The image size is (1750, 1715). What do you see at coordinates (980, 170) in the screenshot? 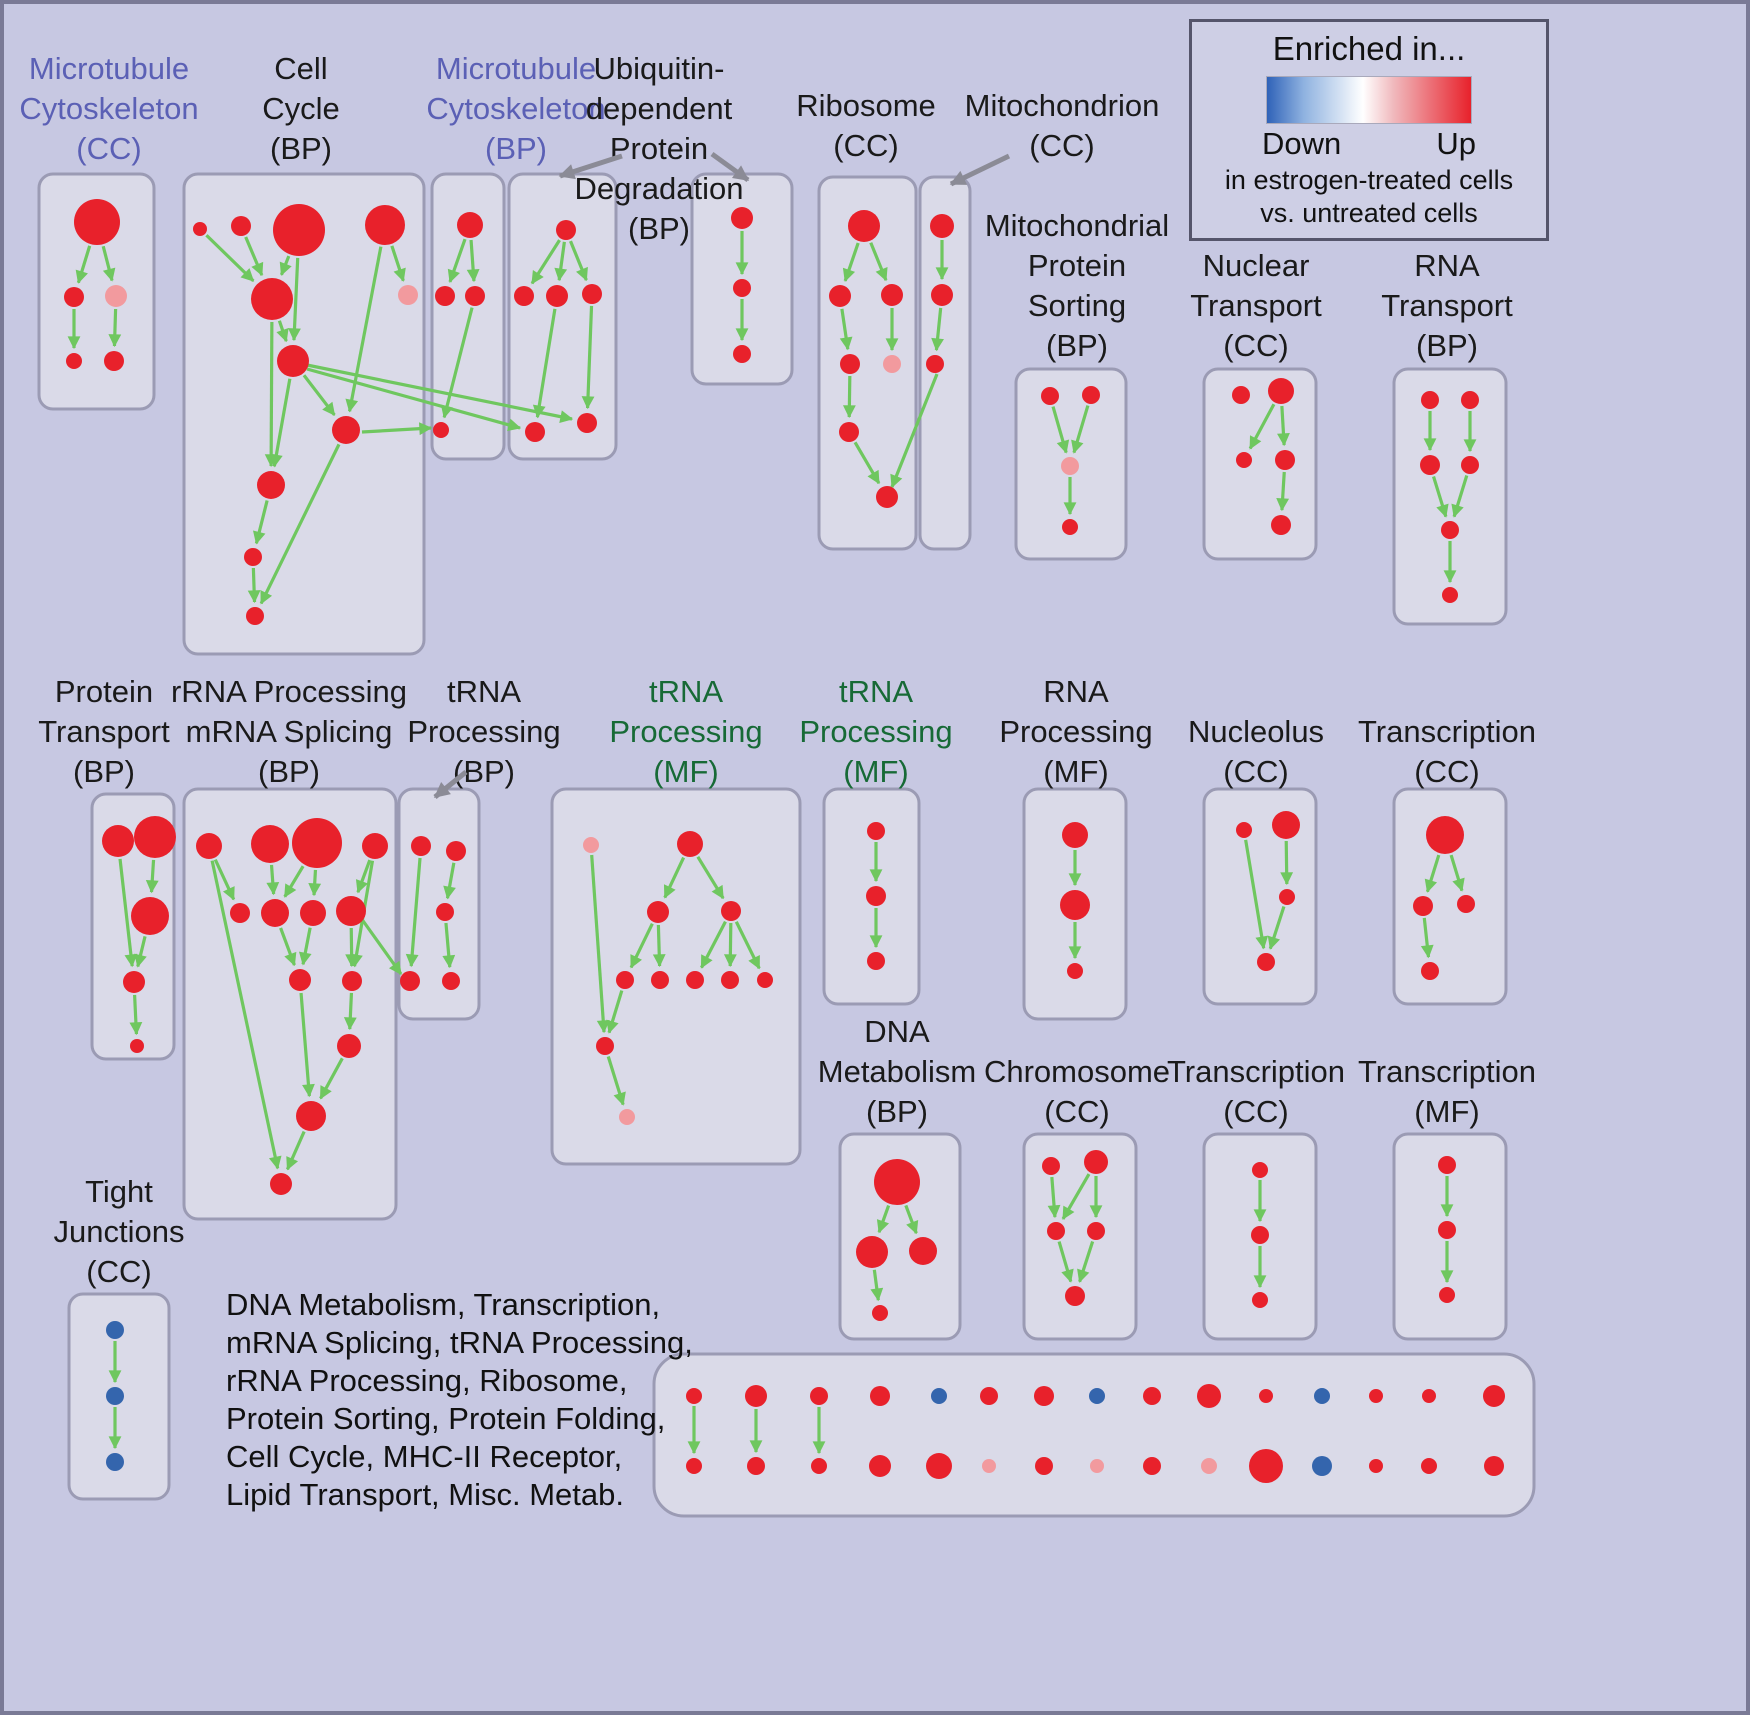
I see `label-pointer-arrow` at bounding box center [980, 170].